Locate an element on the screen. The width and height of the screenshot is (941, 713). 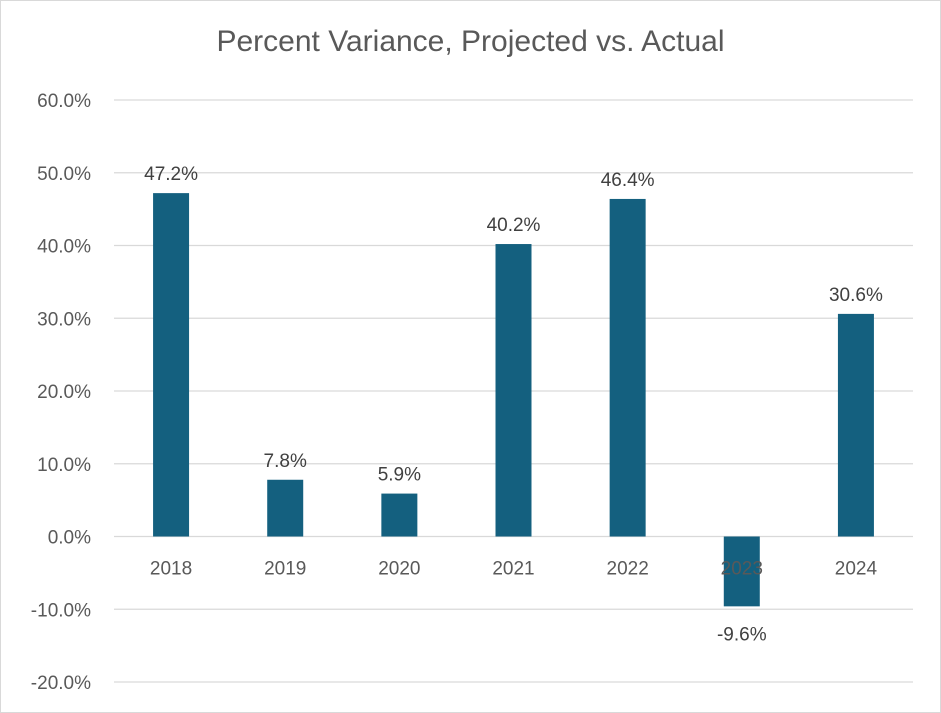
y-tick-label: 40.0% is located at coordinates (64, 247).